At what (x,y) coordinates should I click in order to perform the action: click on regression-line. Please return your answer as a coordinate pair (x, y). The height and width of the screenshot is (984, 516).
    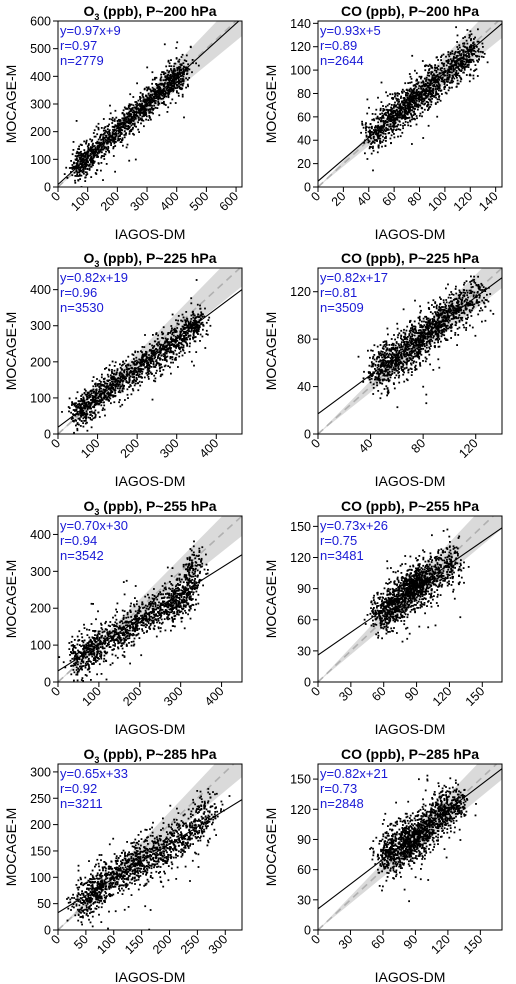
    Looking at the image, I should click on (410, 102).